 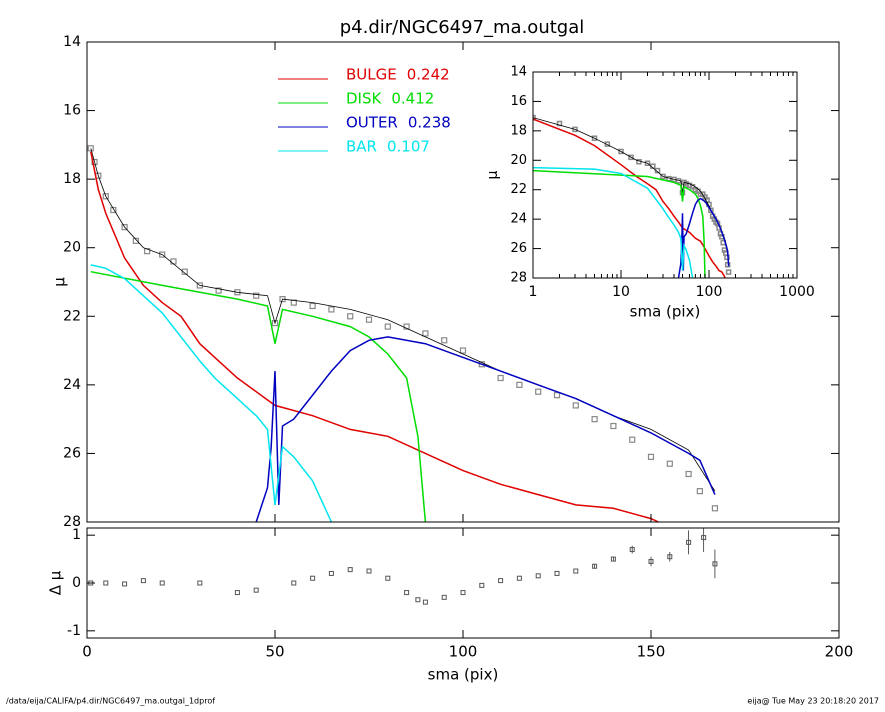 What do you see at coordinates (533, 292) in the screenshot?
I see `x-tick-label: 1` at bounding box center [533, 292].